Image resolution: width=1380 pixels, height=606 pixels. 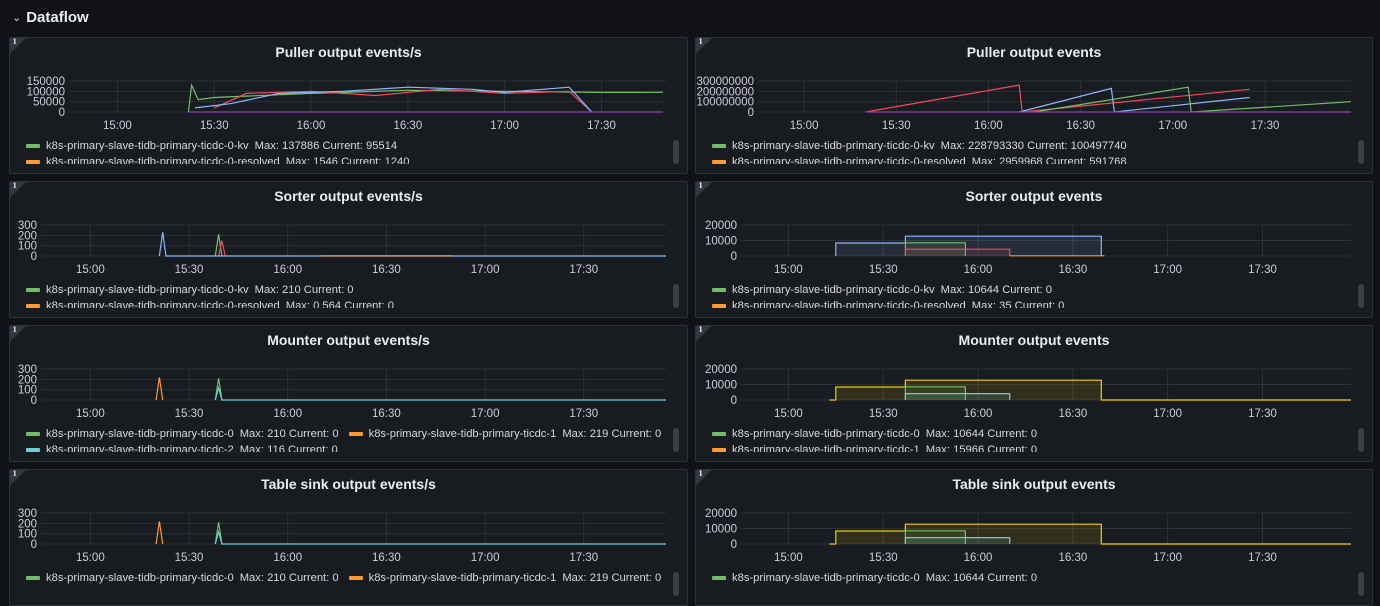 I want to click on legend-stats: Max: 116 Current: 0, so click(x=289, y=447).